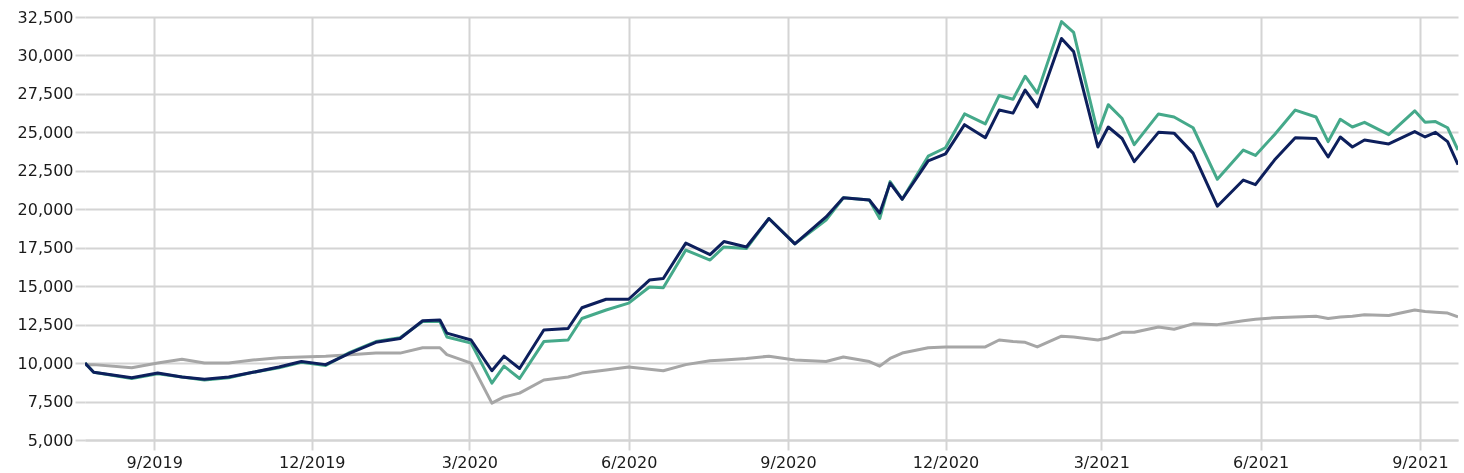  What do you see at coordinates (45, 17) in the screenshot?
I see `y-tick-label: 32,500` at bounding box center [45, 17].